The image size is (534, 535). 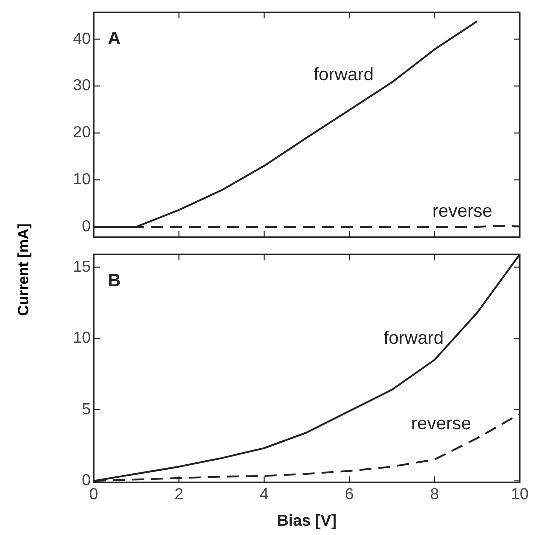 I want to click on x-tick-label: 10, so click(x=520, y=495).